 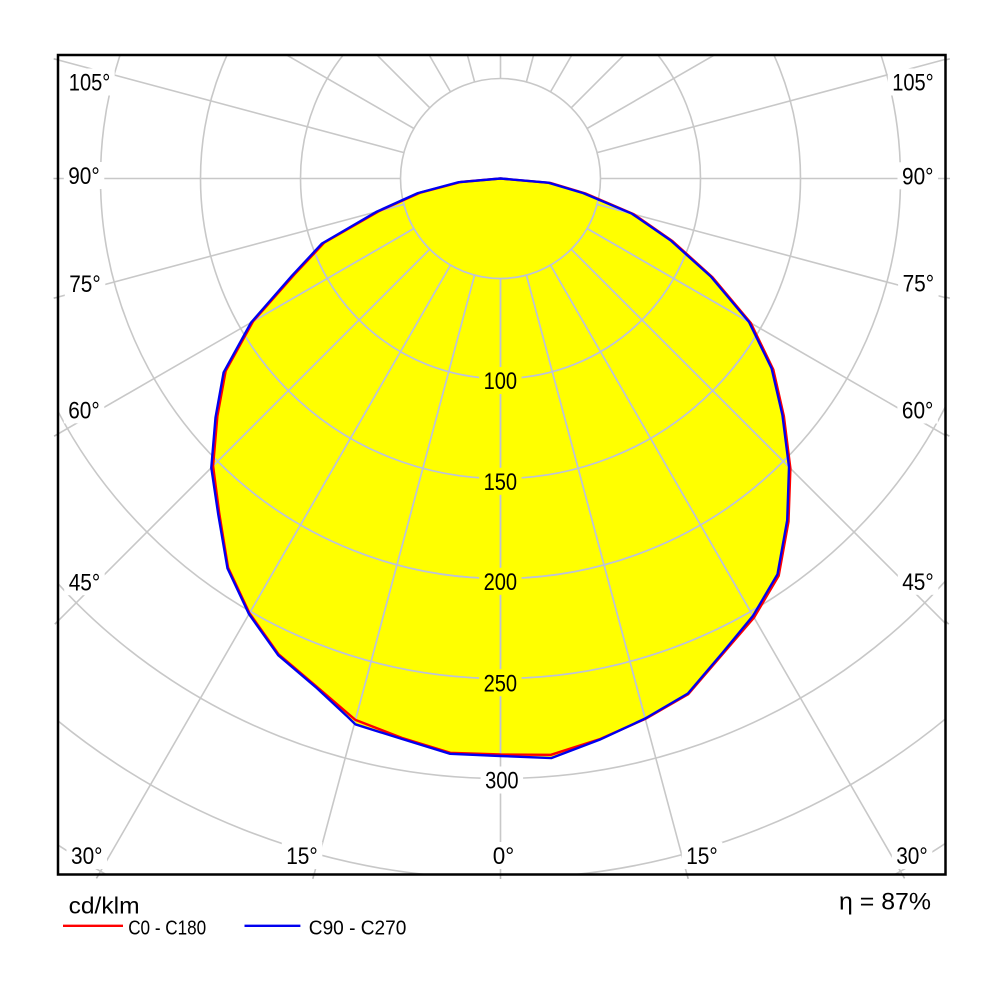 What do you see at coordinates (167, 929) in the screenshot?
I see `svg-text: C0 - C180` at bounding box center [167, 929].